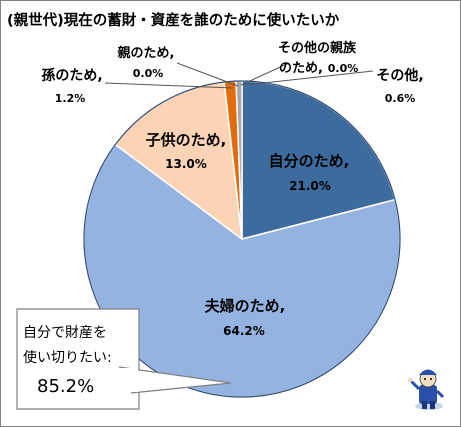 Image resolution: width=461 pixels, height=427 pixels. Describe the element at coordinates (67, 357) in the screenshot. I see `callout-line2: 使い切りたい:` at that location.